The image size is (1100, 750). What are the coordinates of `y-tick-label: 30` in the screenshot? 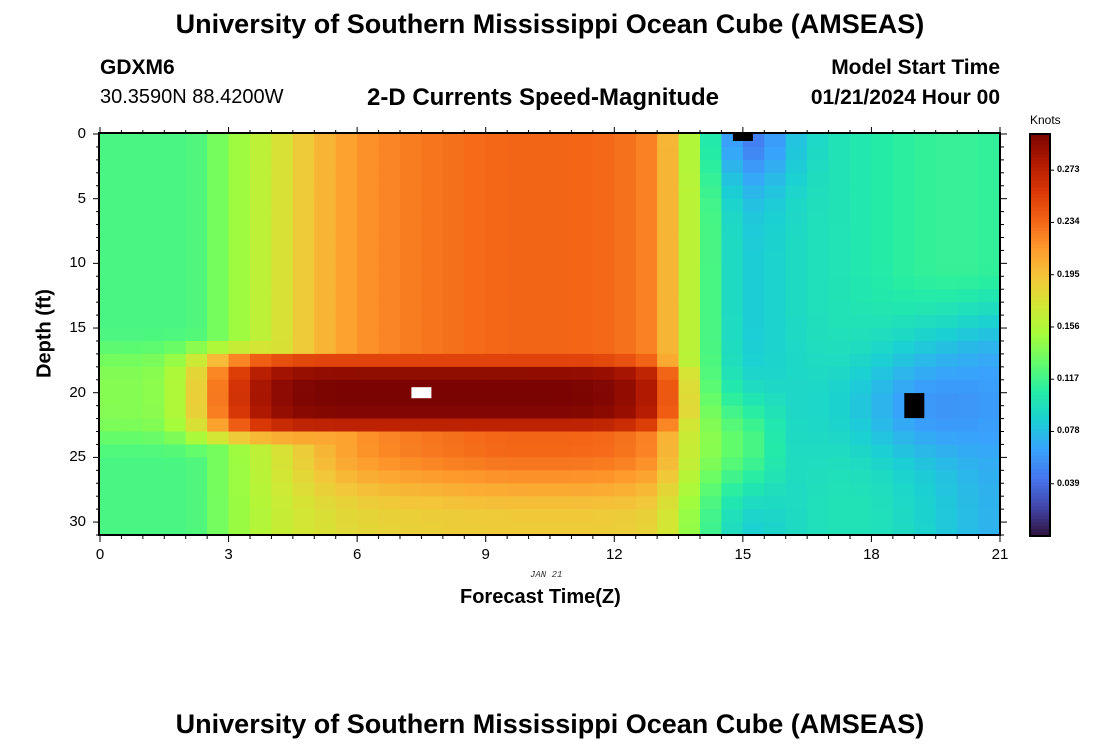 It's located at (77, 522).